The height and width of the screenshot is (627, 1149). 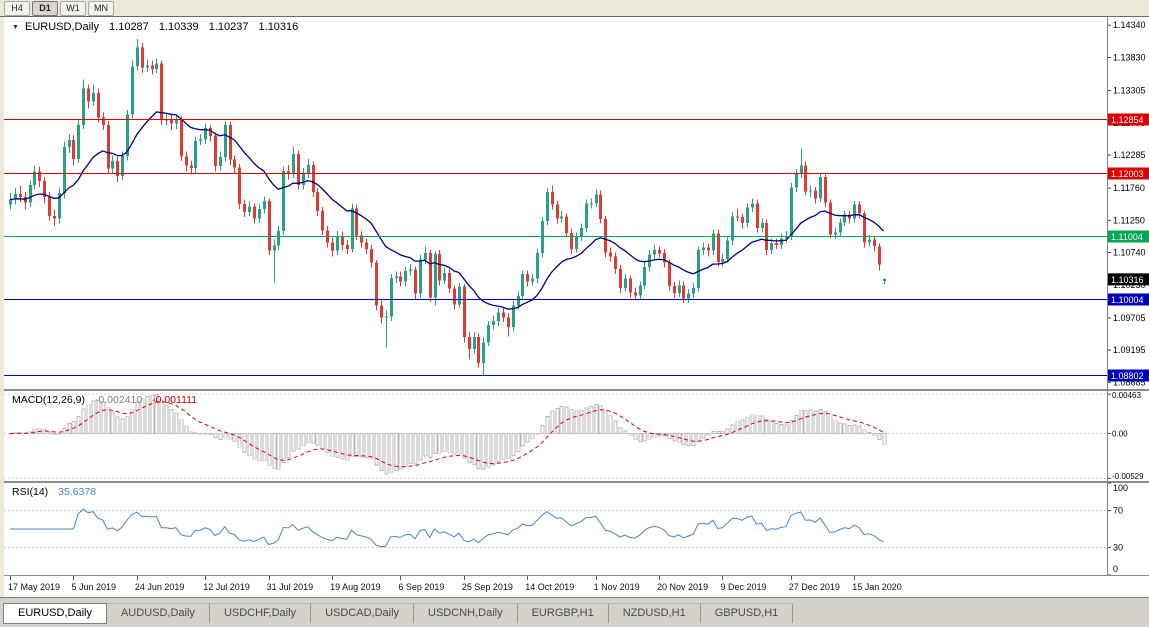 What do you see at coordinates (175, 400) in the screenshot?
I see `macd-signal-value: -0.001111` at bounding box center [175, 400].